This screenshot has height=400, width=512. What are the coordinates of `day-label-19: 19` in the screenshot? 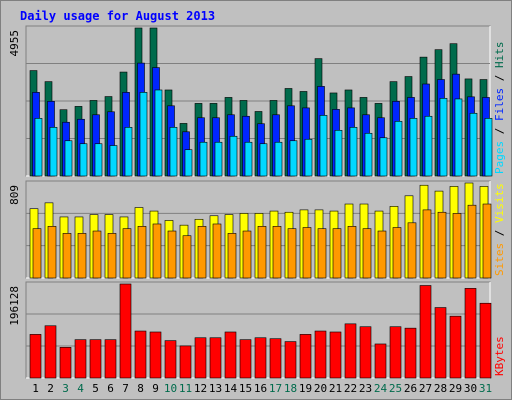 It's located at (305, 388).